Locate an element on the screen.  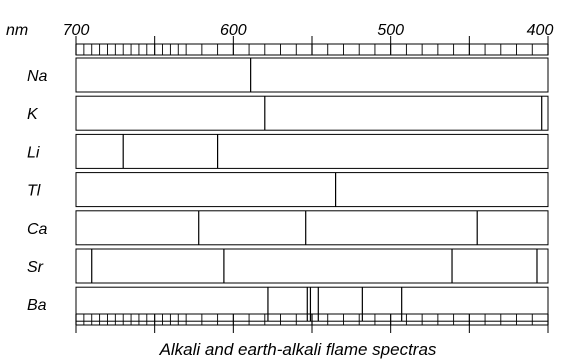
spectrum-row-ca: Ca is located at coordinates (288, 228).